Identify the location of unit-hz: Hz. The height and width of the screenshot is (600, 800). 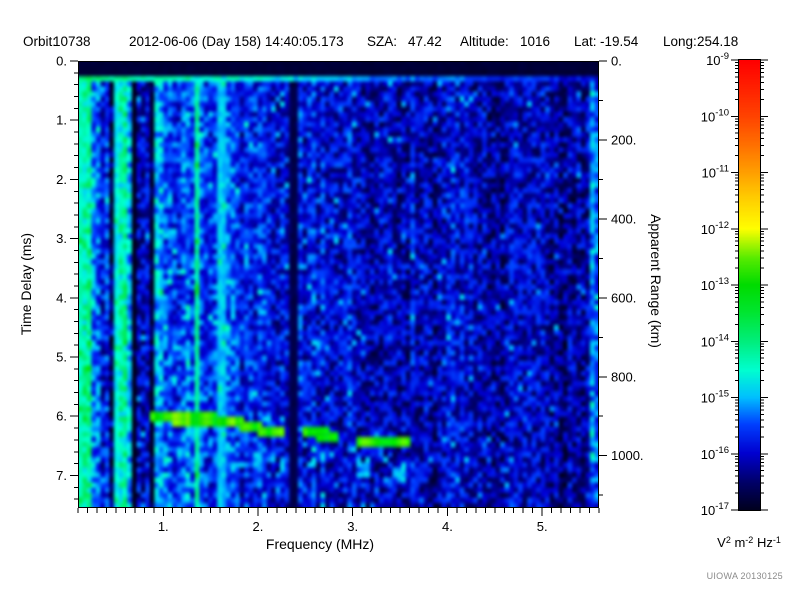
(764, 542).